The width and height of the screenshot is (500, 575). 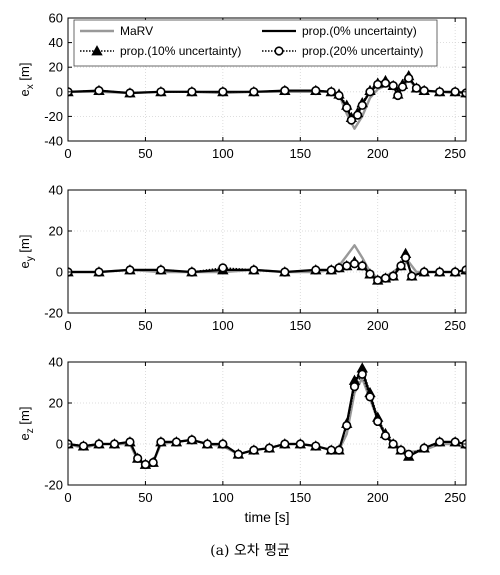 What do you see at coordinates (266, 517) in the screenshot?
I see `x-axis-label: time [s]` at bounding box center [266, 517].